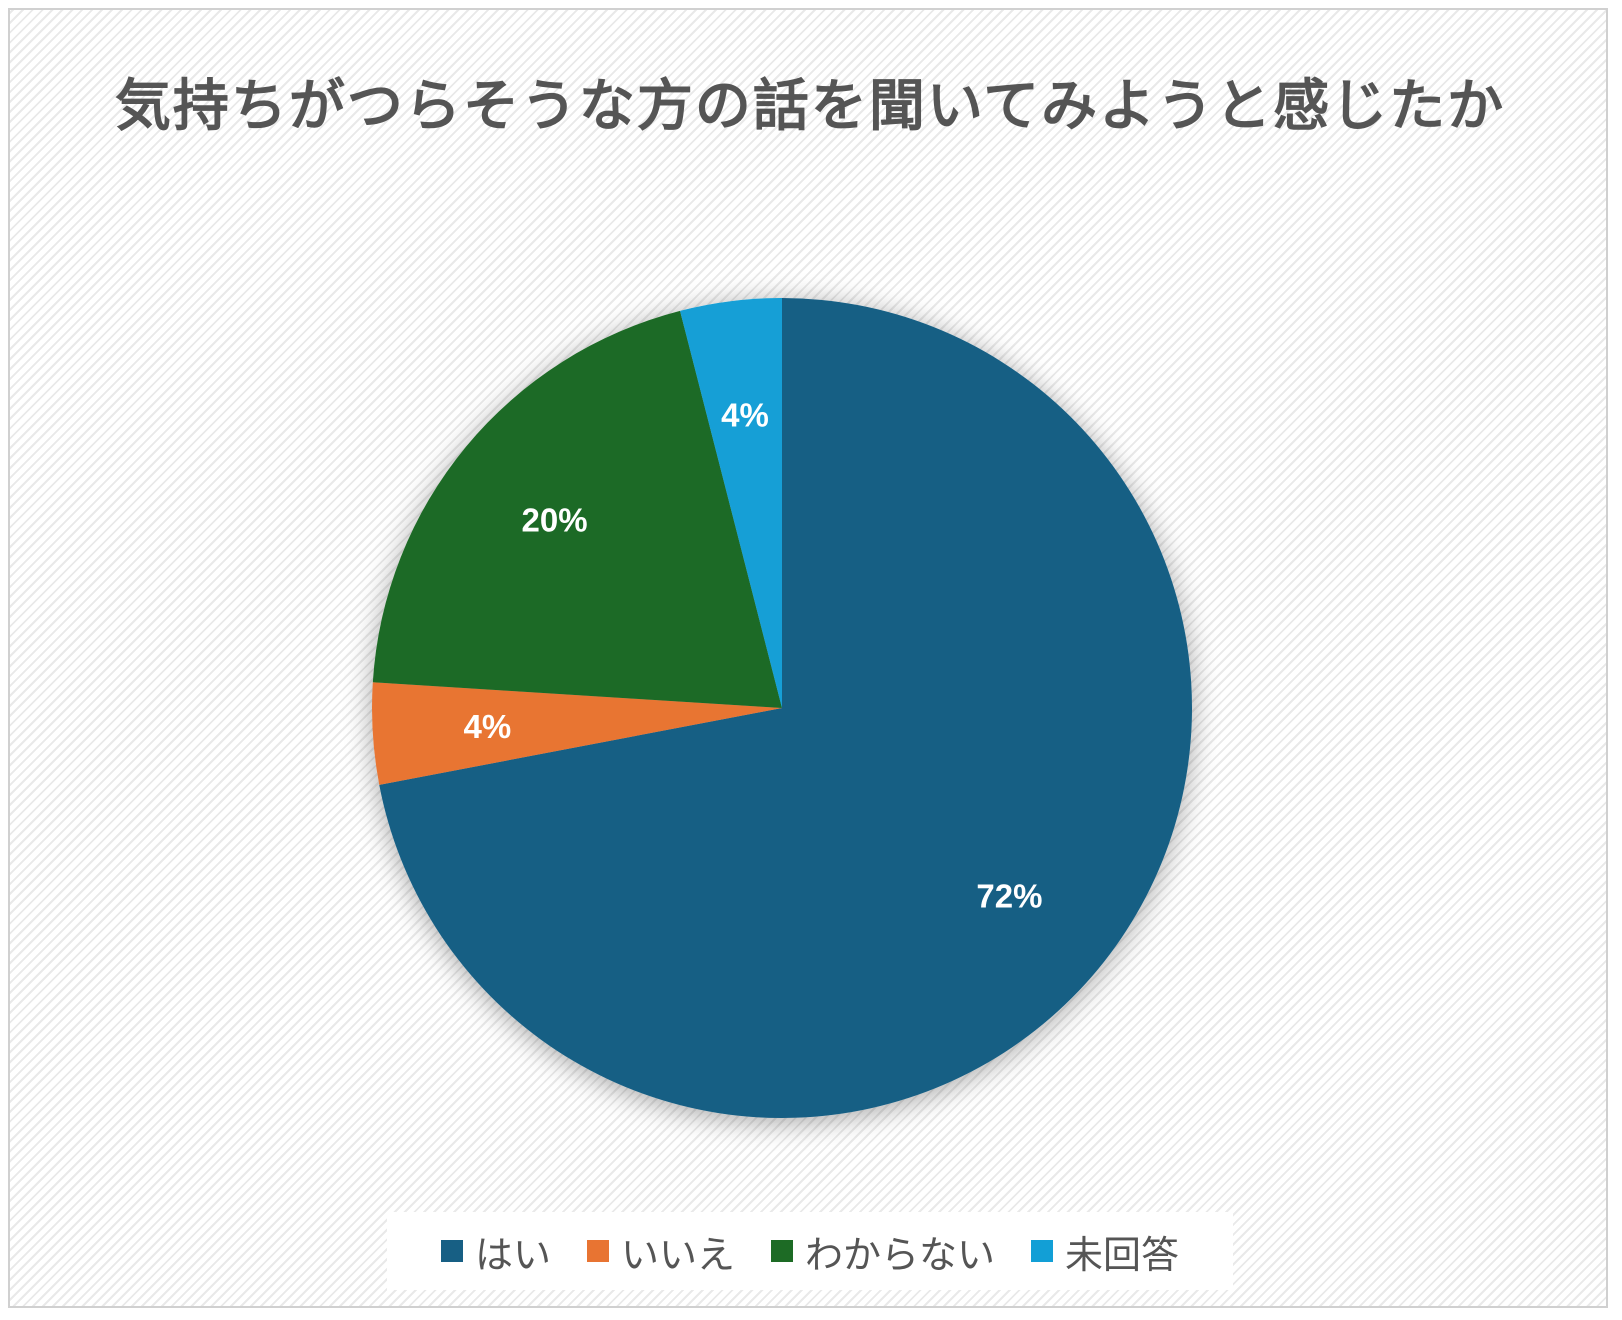 The height and width of the screenshot is (1320, 1622). What do you see at coordinates (745, 415) in the screenshot?
I see `data-label-3: 4%` at bounding box center [745, 415].